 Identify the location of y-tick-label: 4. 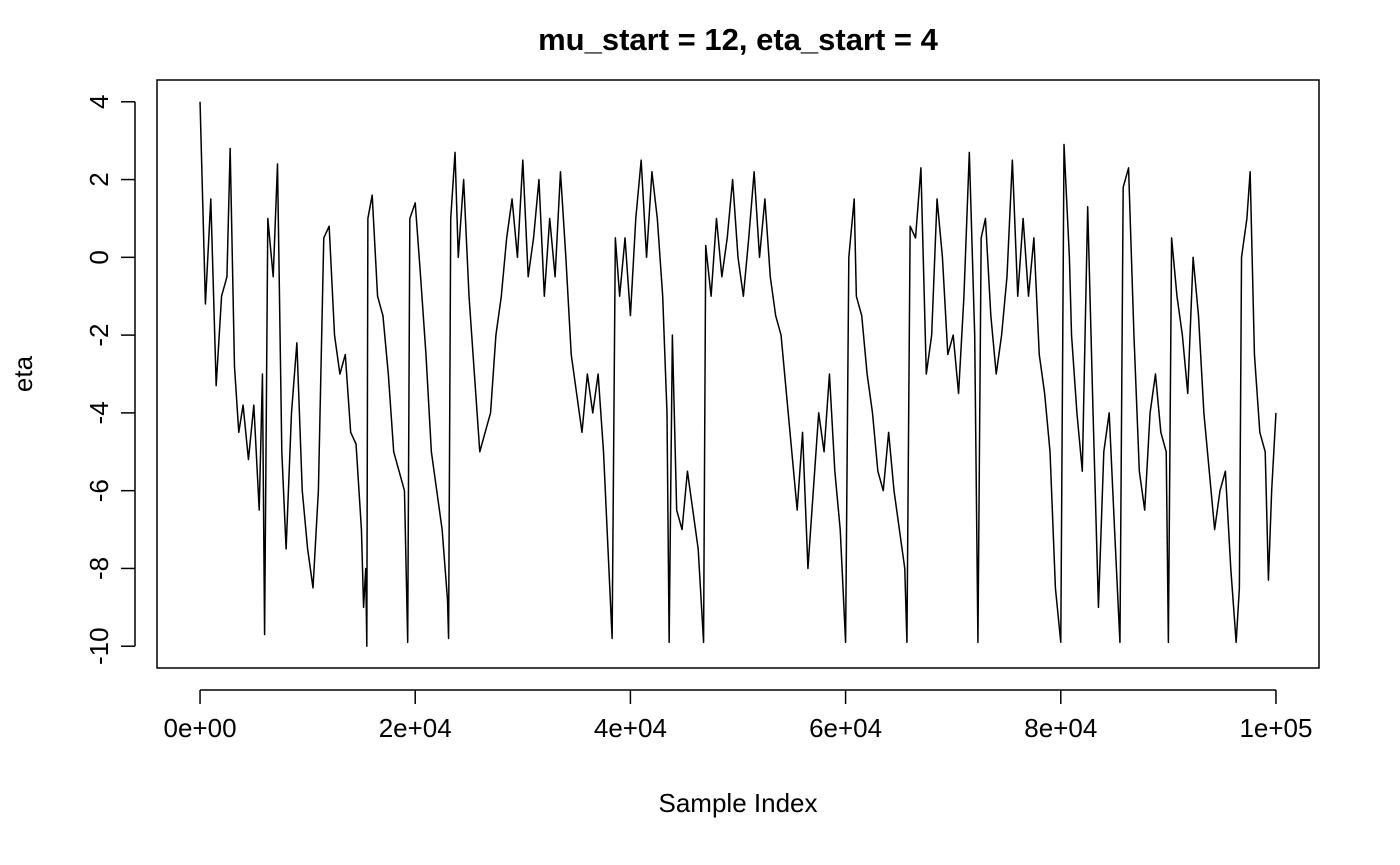
(99, 102).